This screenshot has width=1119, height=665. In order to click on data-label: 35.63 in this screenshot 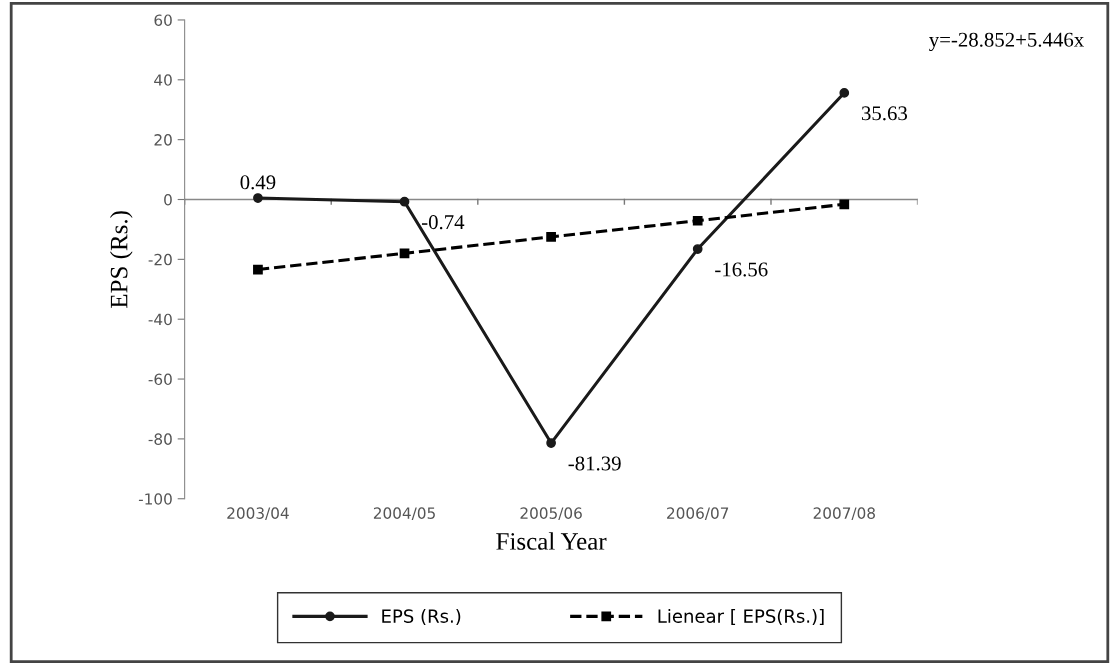, I will do `click(884, 113)`.